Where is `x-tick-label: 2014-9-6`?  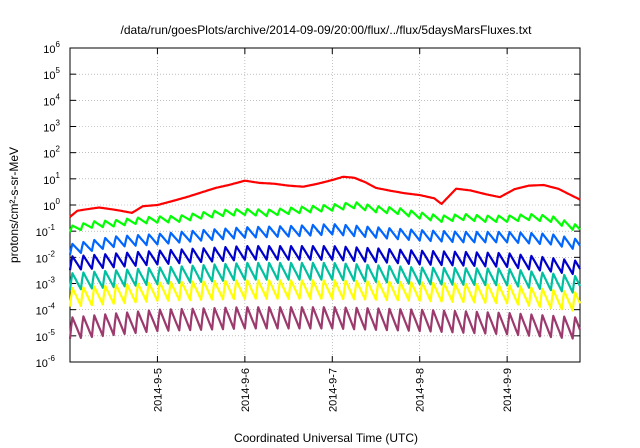
x-tick-label: 2014-9-6 is located at coordinates (246, 390).